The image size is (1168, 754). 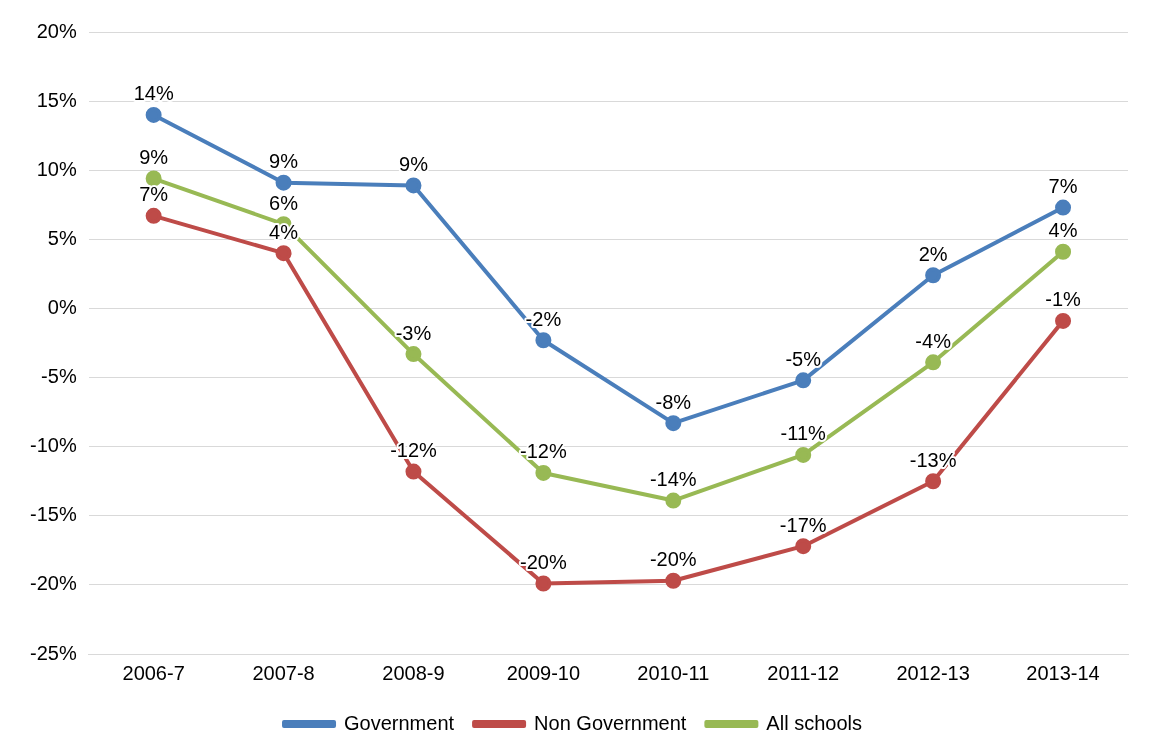 I want to click on legend-label: Non Government, so click(x=610, y=722).